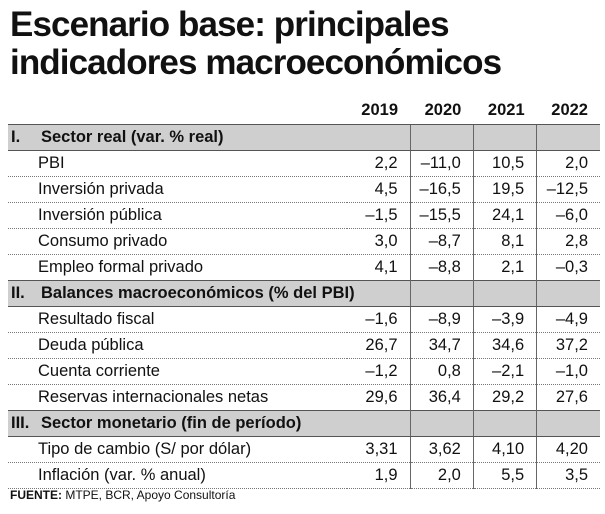 The image size is (605, 514). I want to click on section-title: I. Sector real (var. % real), so click(209, 137).